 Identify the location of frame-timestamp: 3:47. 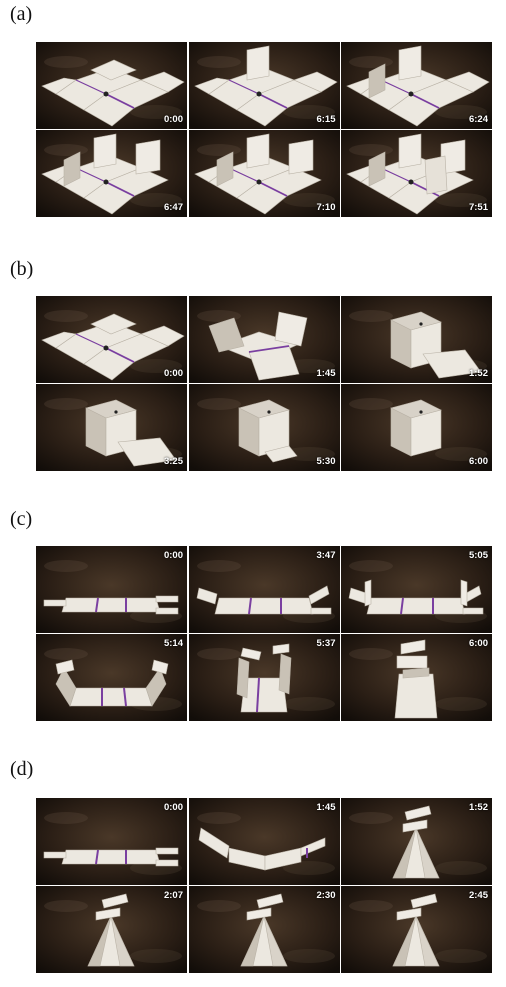
(326, 555).